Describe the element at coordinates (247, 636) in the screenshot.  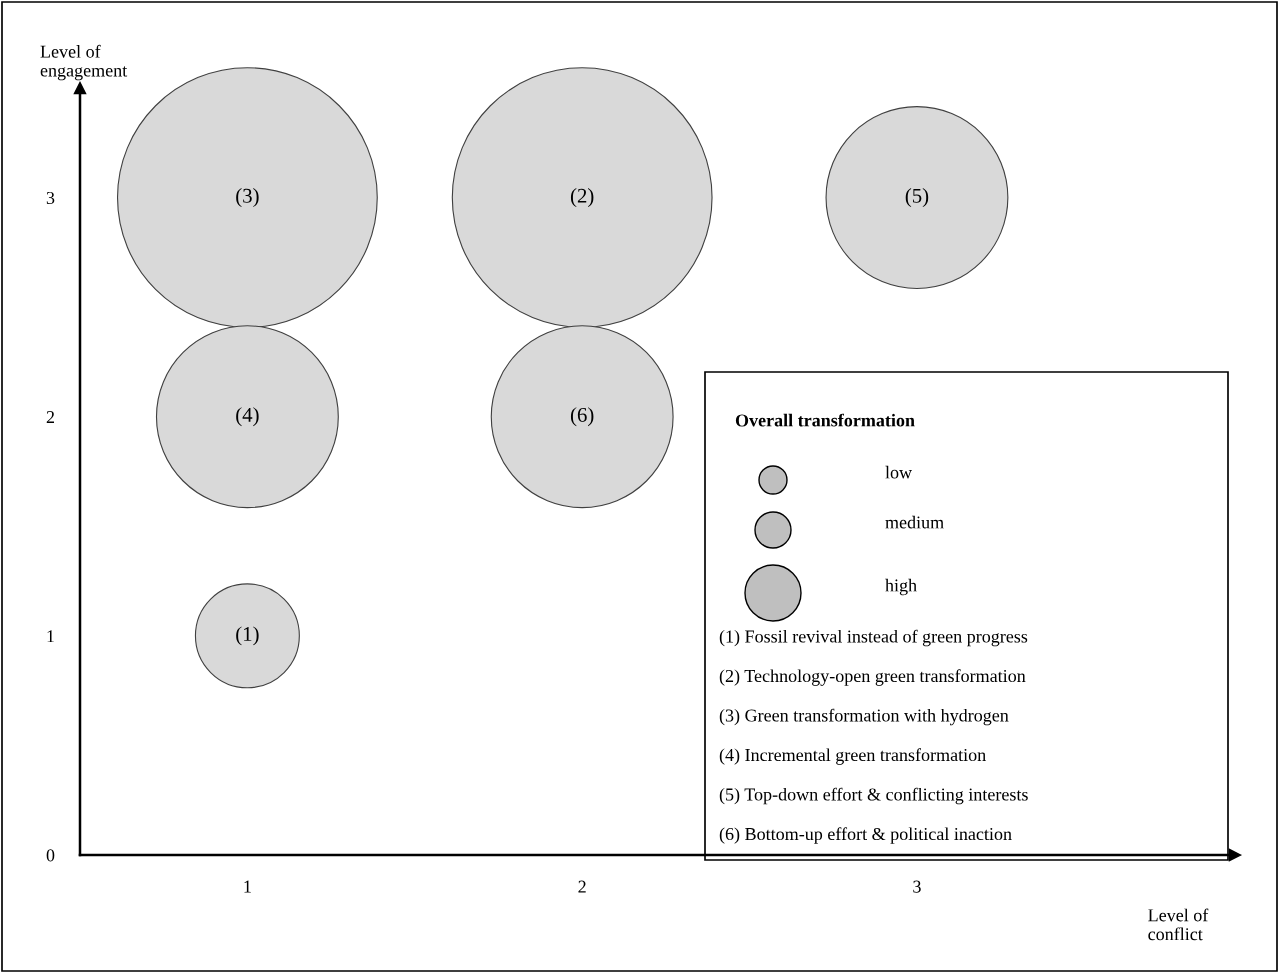
I see `series-label: (1)` at that location.